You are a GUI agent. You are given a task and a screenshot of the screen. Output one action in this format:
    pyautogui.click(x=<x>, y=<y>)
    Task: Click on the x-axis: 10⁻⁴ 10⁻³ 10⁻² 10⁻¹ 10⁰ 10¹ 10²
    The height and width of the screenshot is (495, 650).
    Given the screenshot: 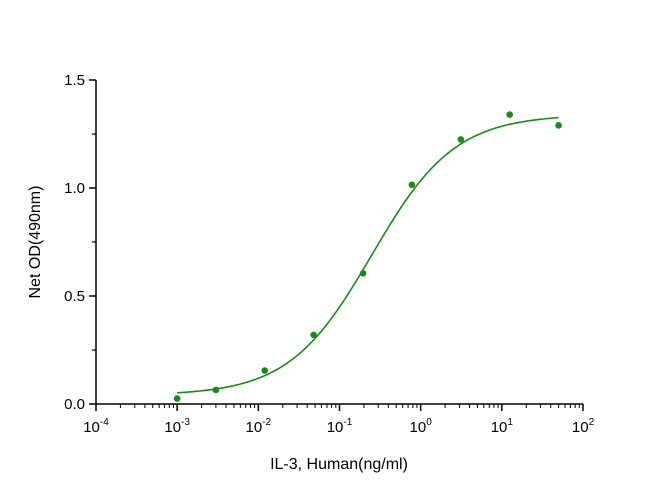 What is the action you would take?
    pyautogui.click(x=339, y=419)
    